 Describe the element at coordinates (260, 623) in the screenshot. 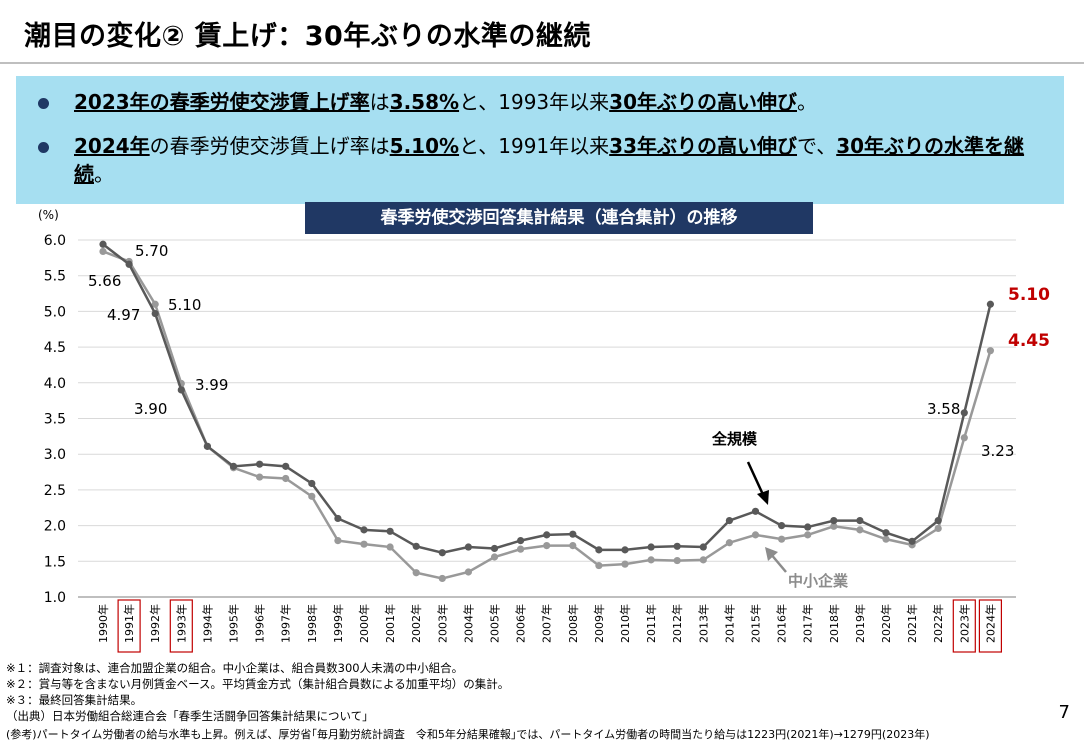

I see `x-tick-label: 1996年` at that location.